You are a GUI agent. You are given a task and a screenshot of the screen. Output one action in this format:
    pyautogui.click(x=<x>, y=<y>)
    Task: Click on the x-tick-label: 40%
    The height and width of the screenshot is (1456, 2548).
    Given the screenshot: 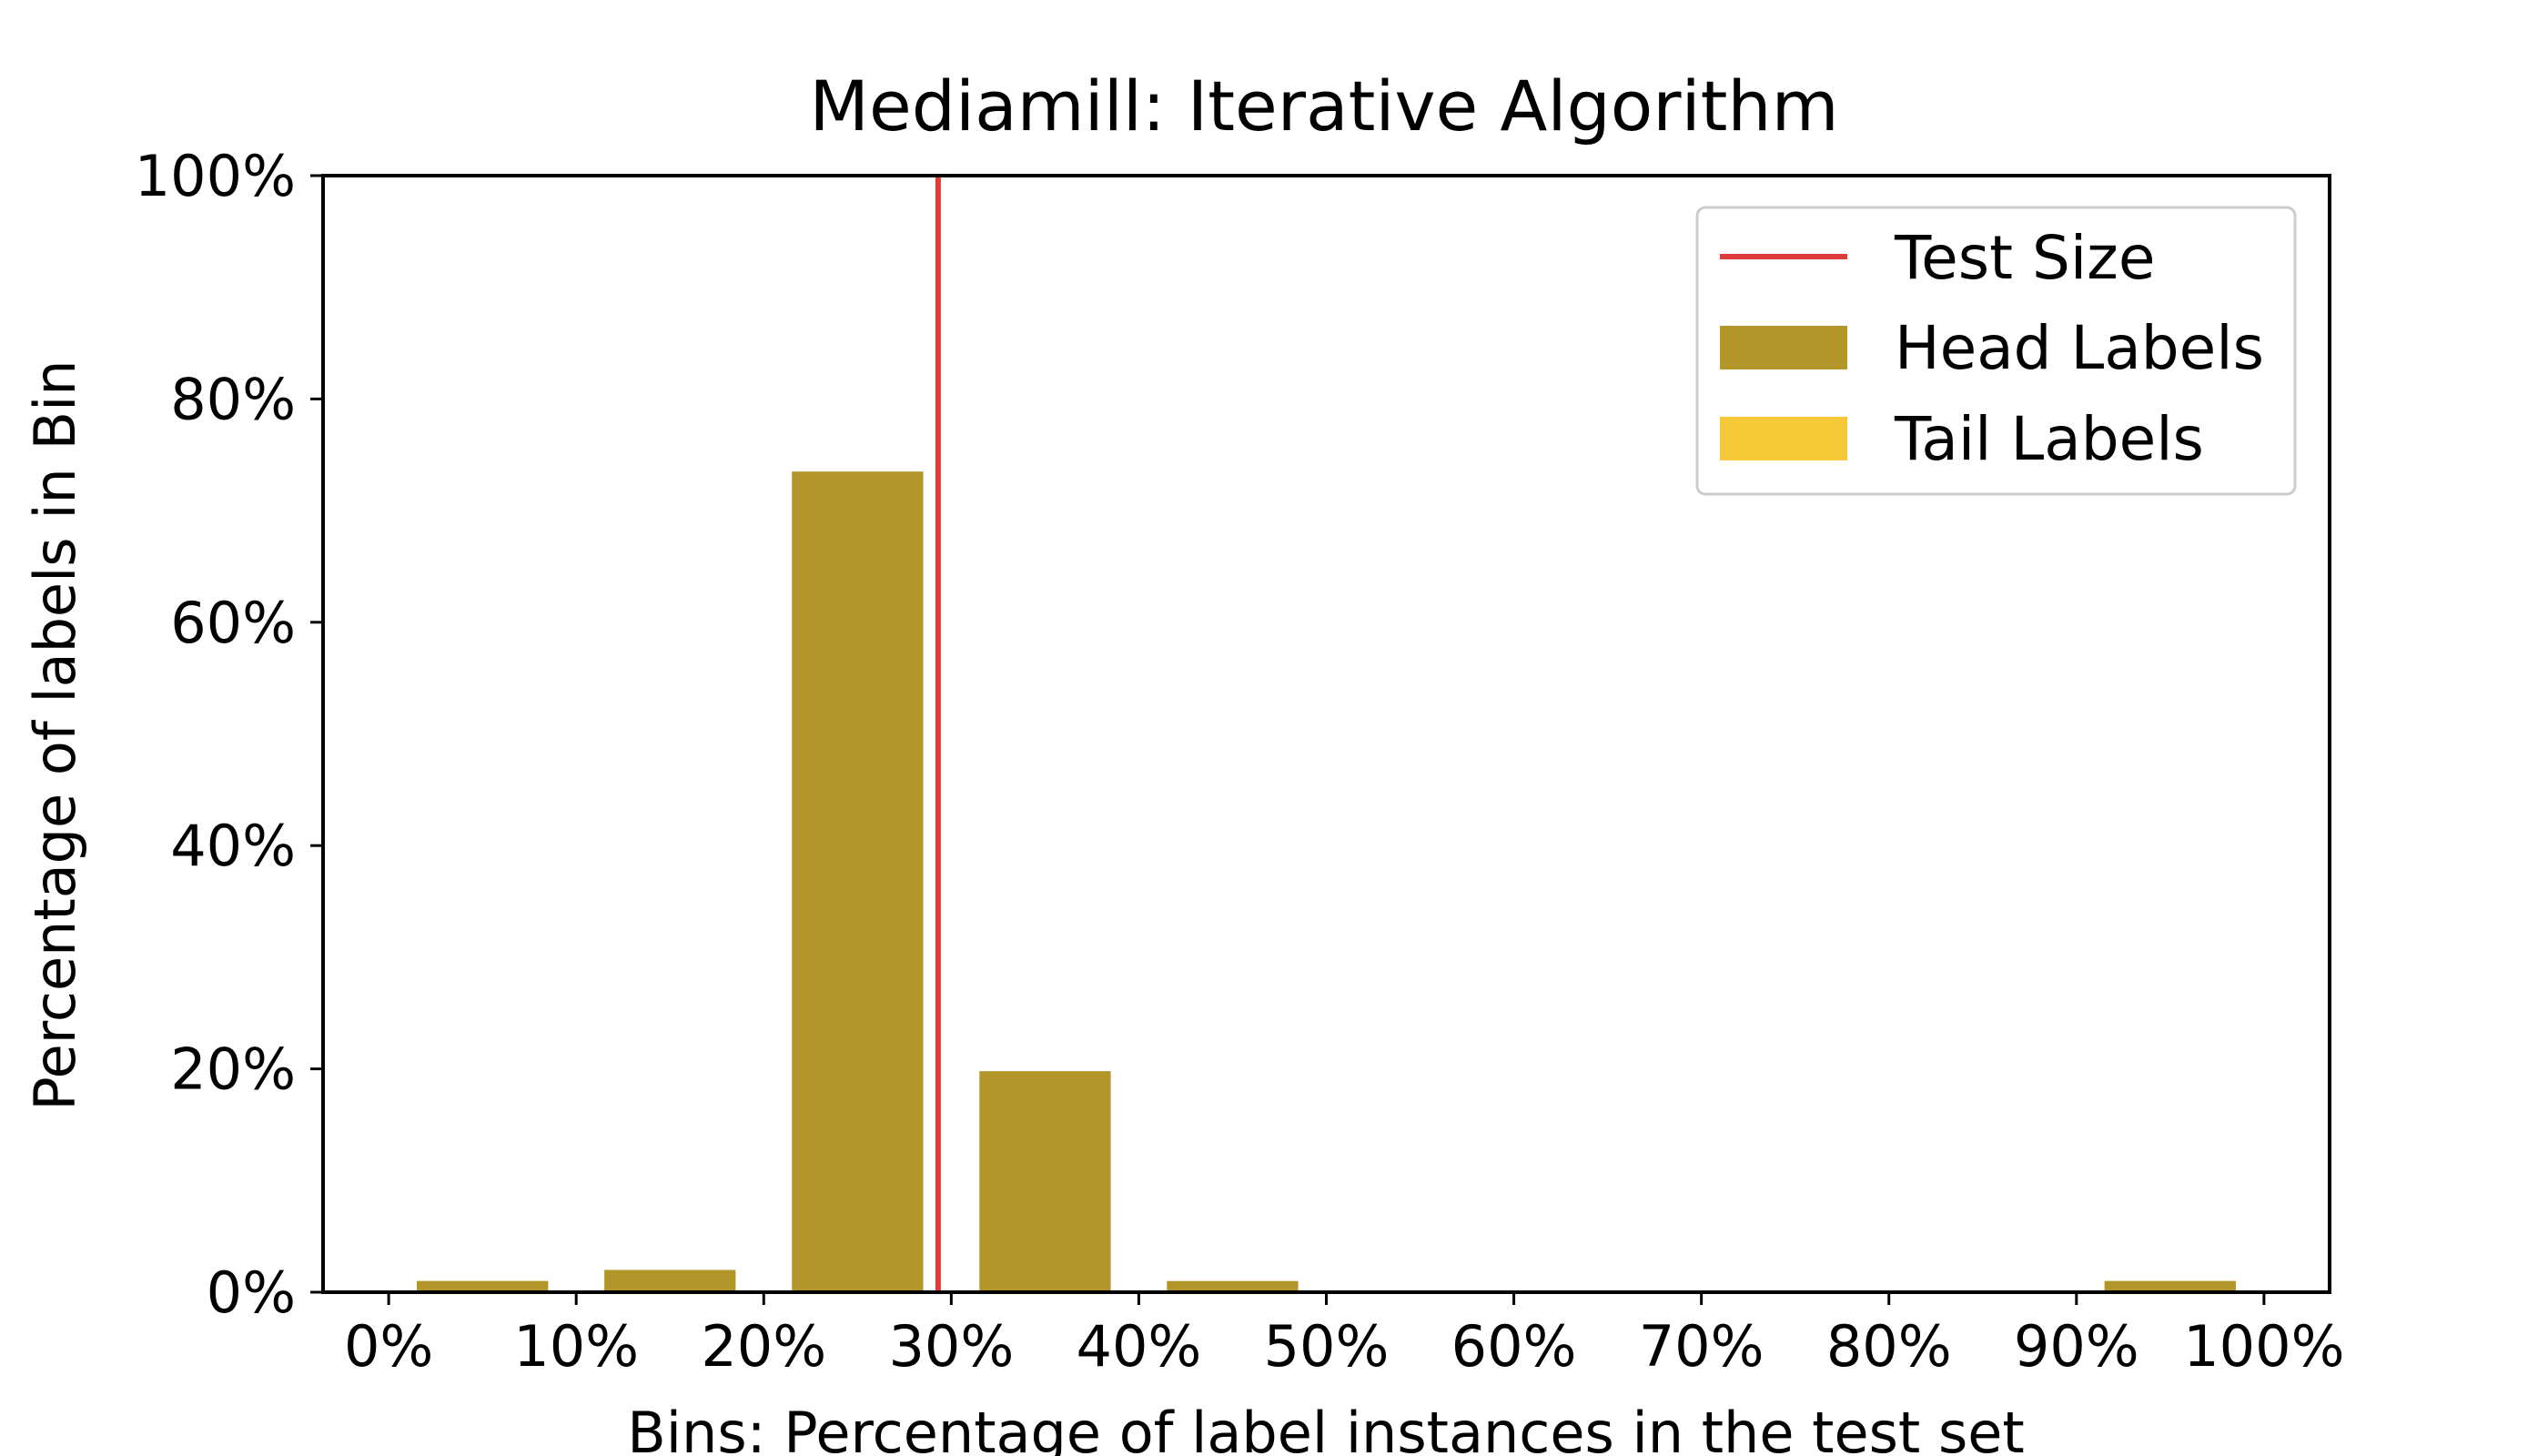 What is the action you would take?
    pyautogui.click(x=1139, y=1346)
    